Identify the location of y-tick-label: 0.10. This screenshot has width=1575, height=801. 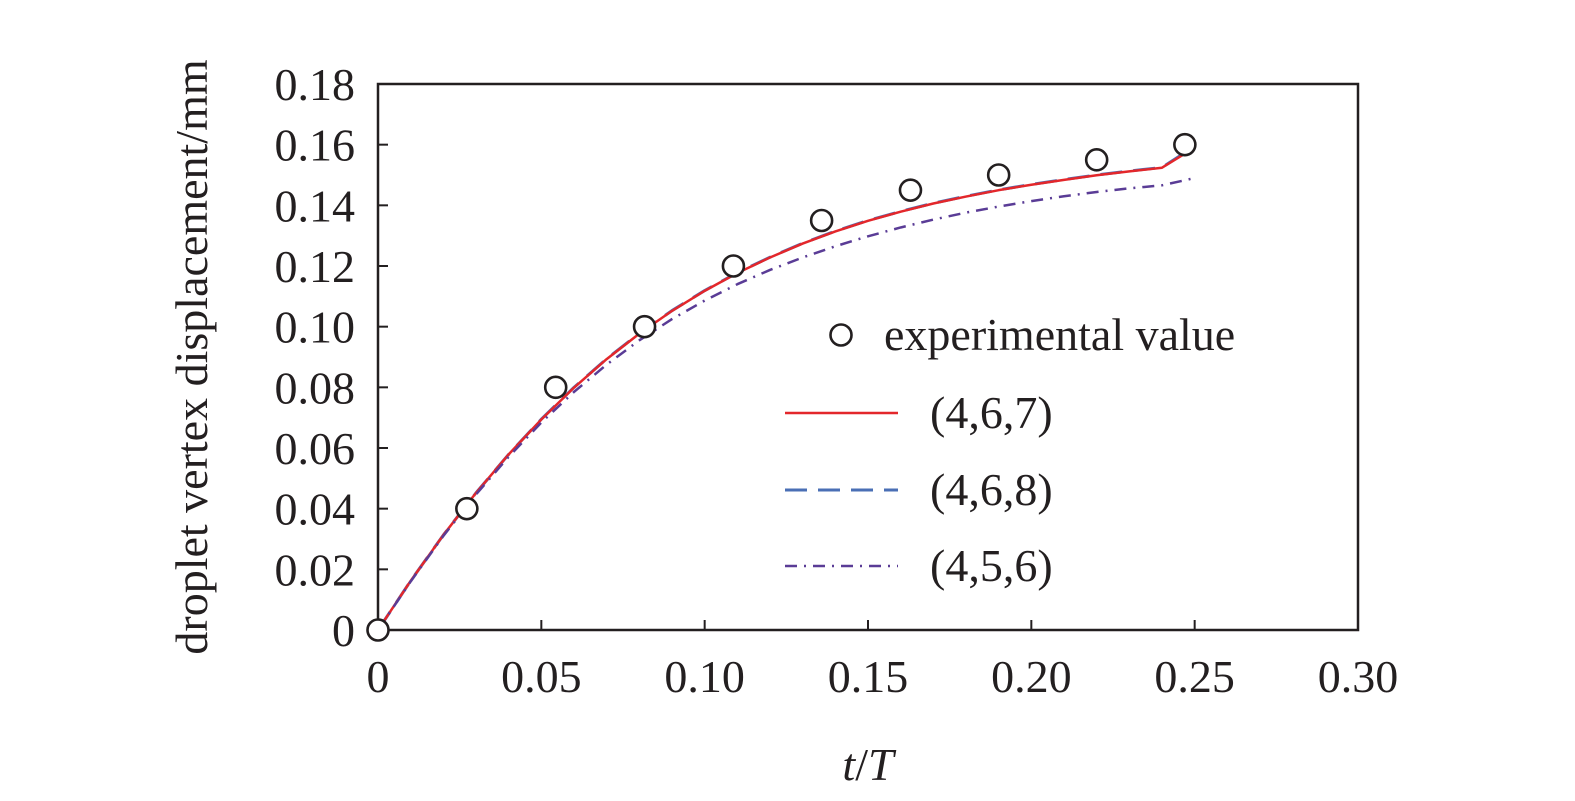
(315, 327).